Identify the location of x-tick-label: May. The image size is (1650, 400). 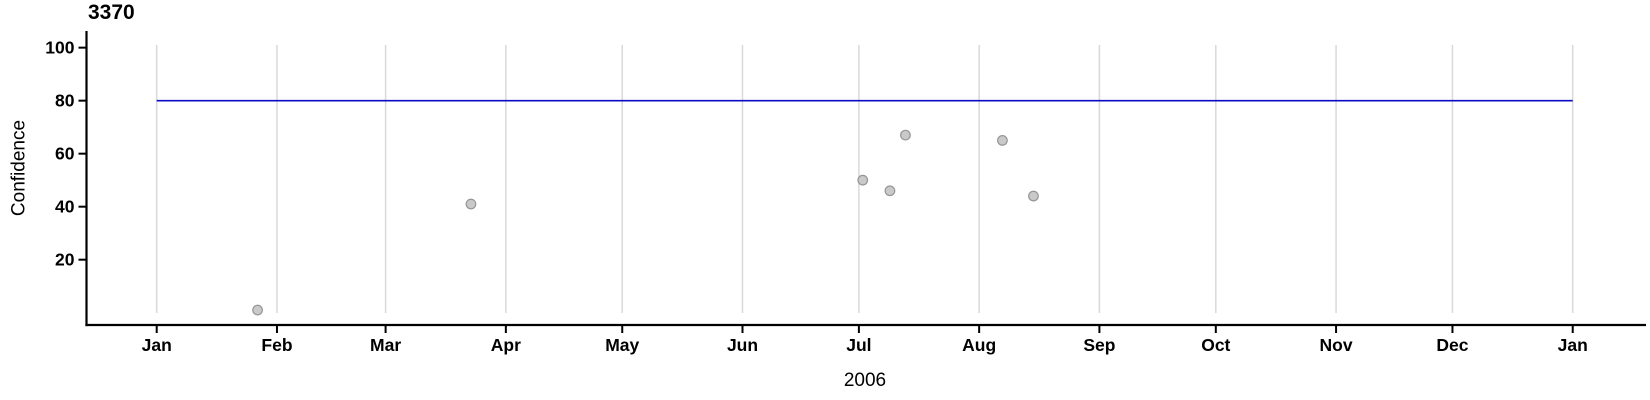
(622, 345).